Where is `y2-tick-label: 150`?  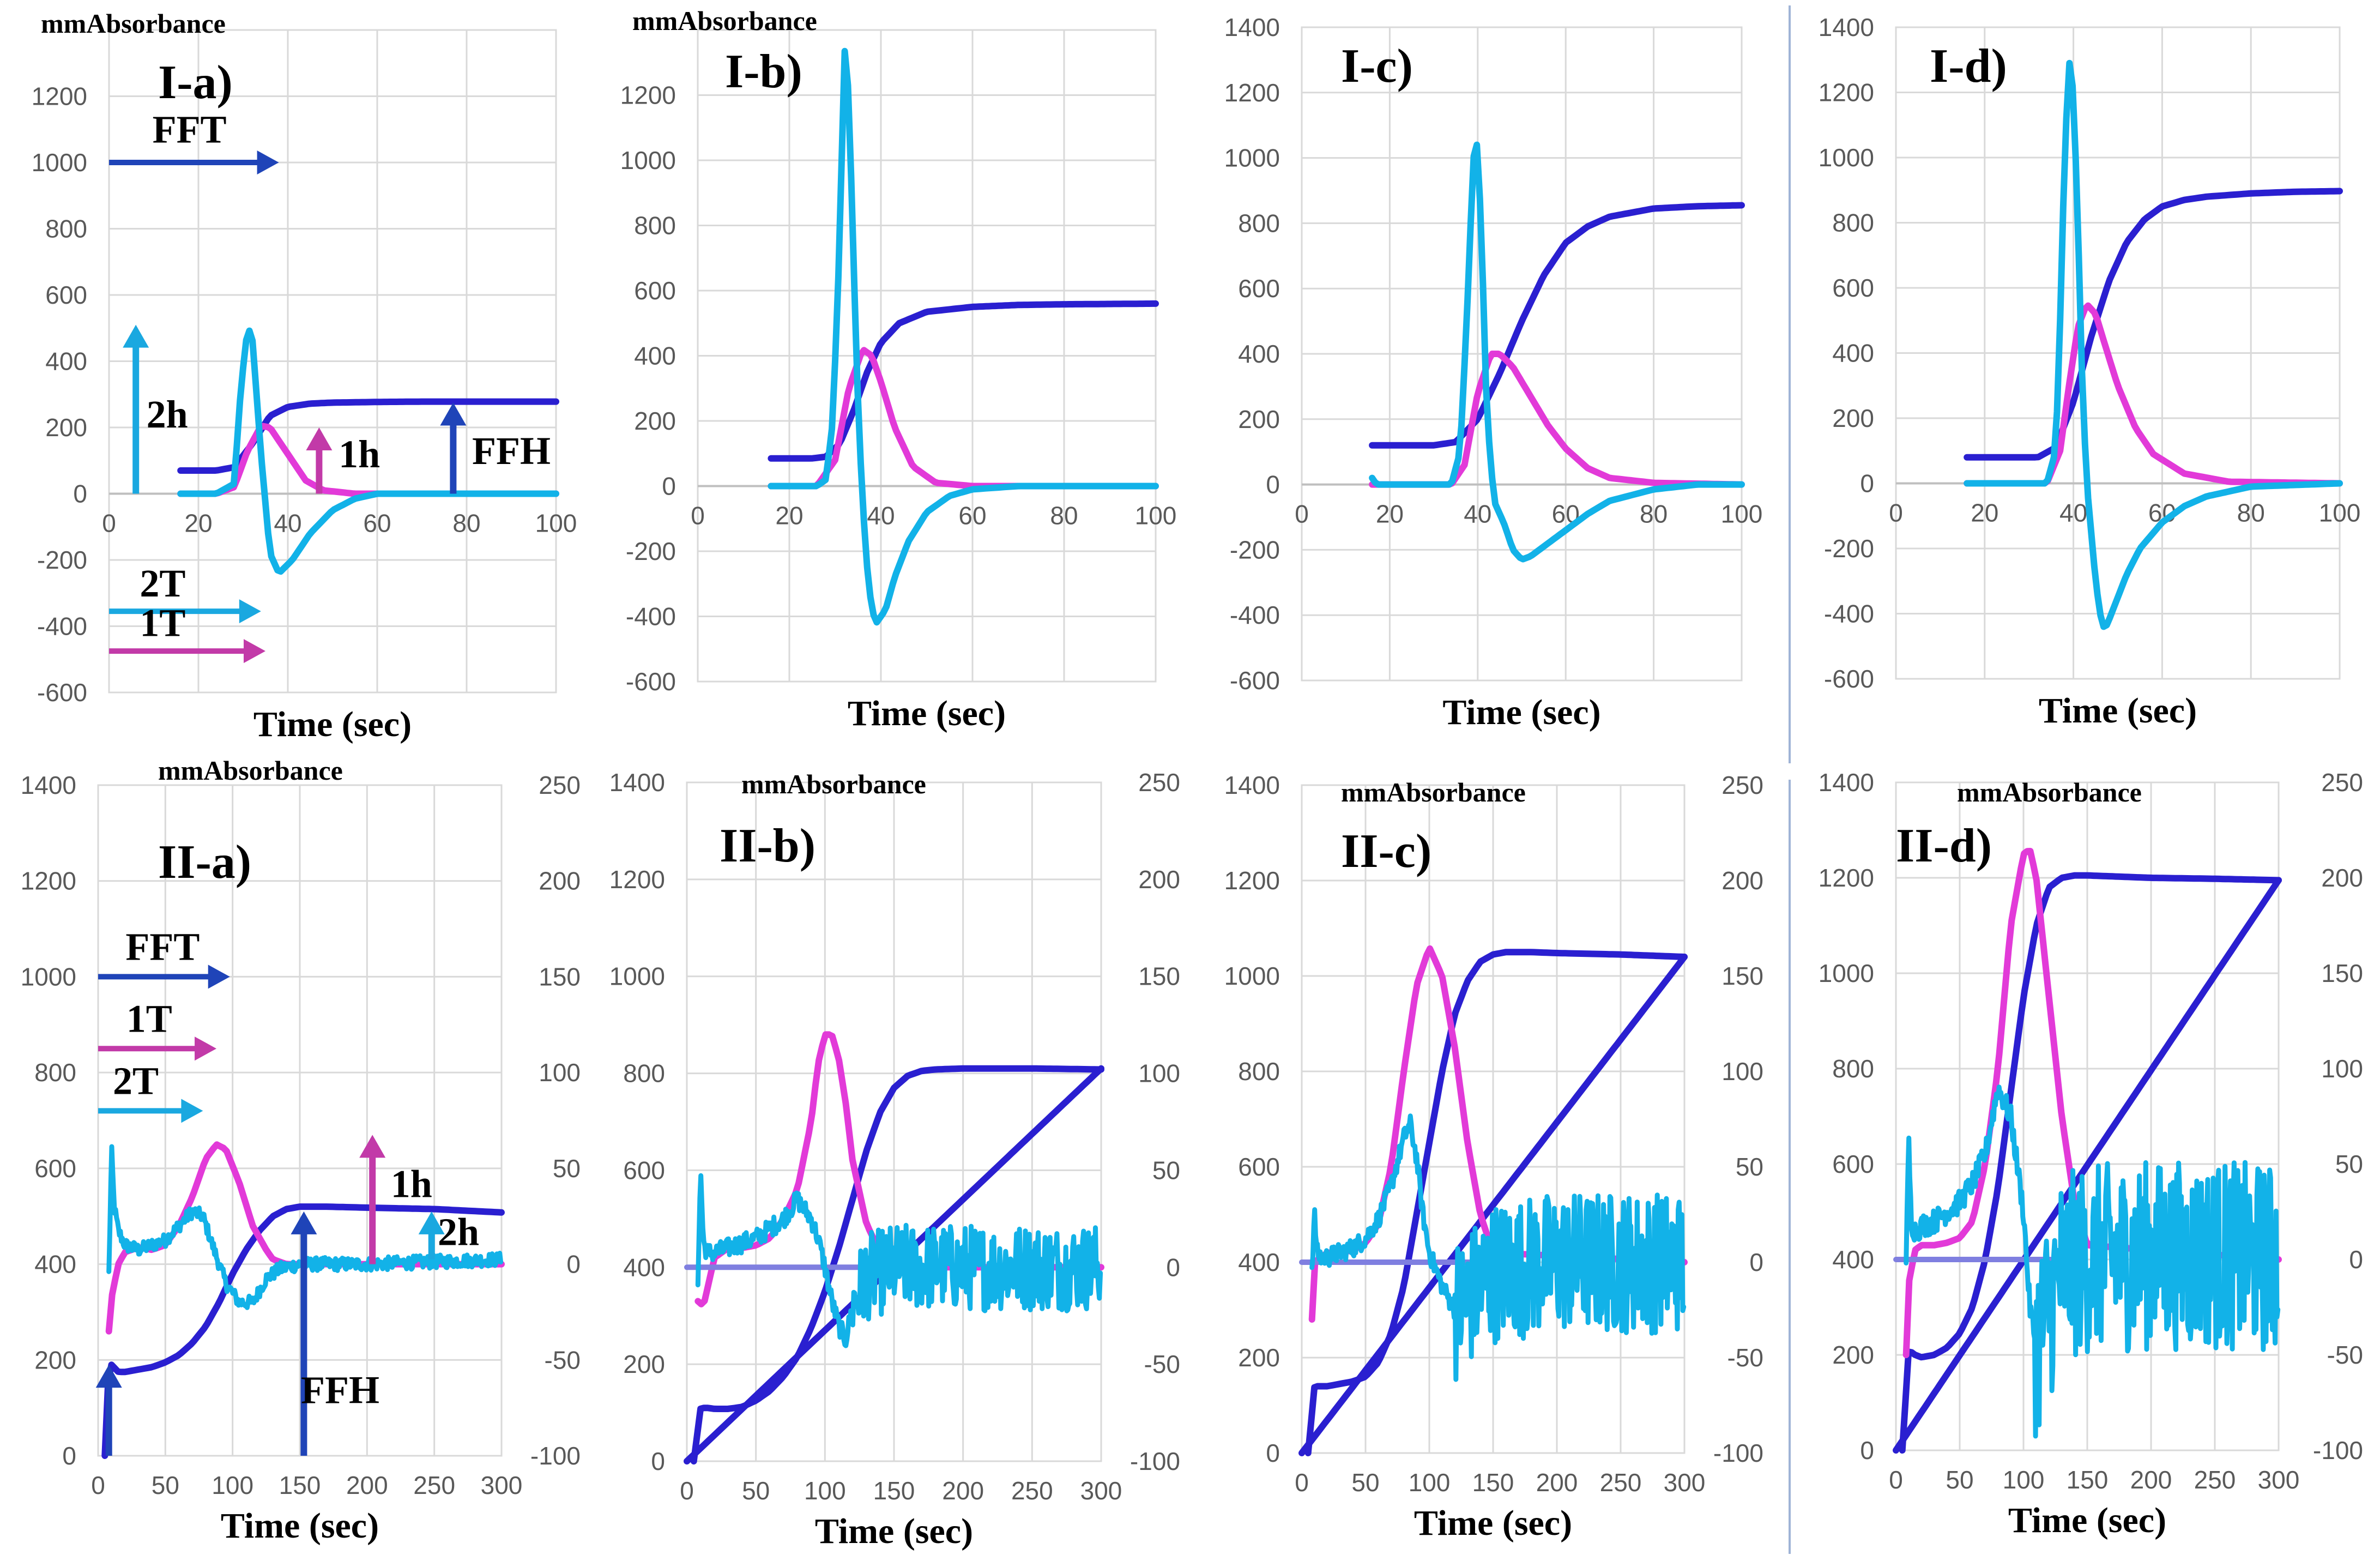
y2-tick-label: 150 is located at coordinates (2342, 973).